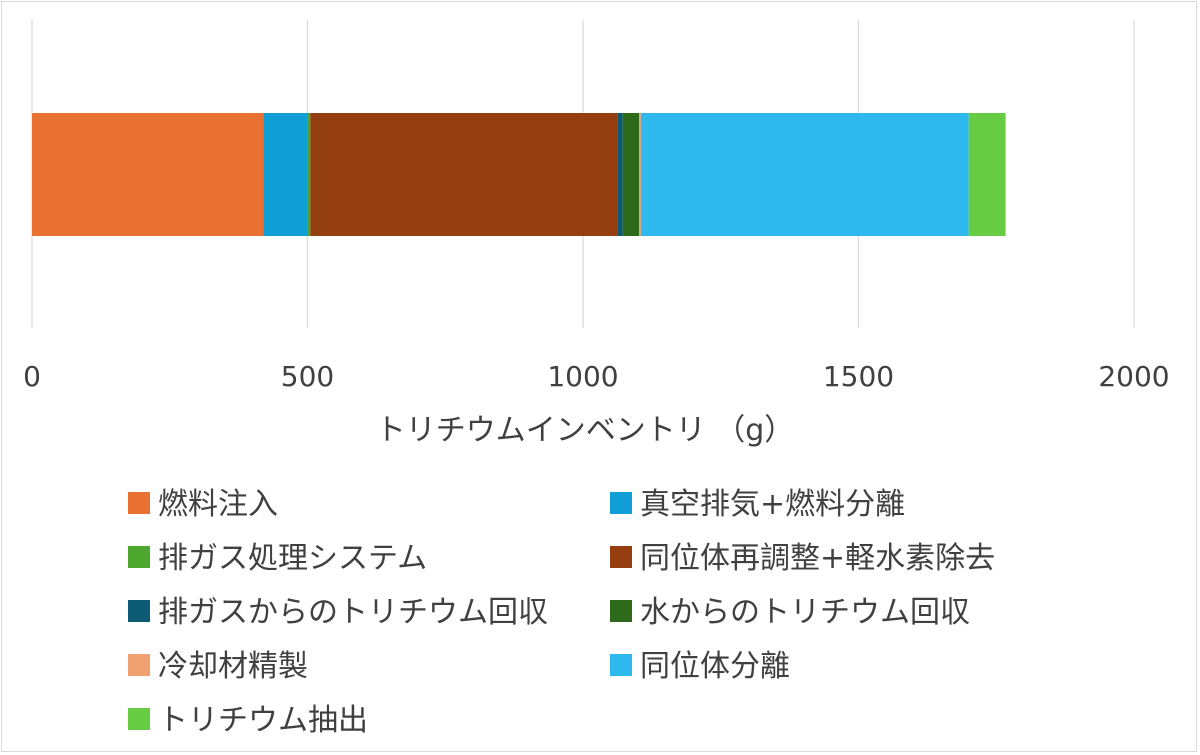 The width and height of the screenshot is (1200, 755). I want to click on x-tick-label: 1000, so click(582, 376).